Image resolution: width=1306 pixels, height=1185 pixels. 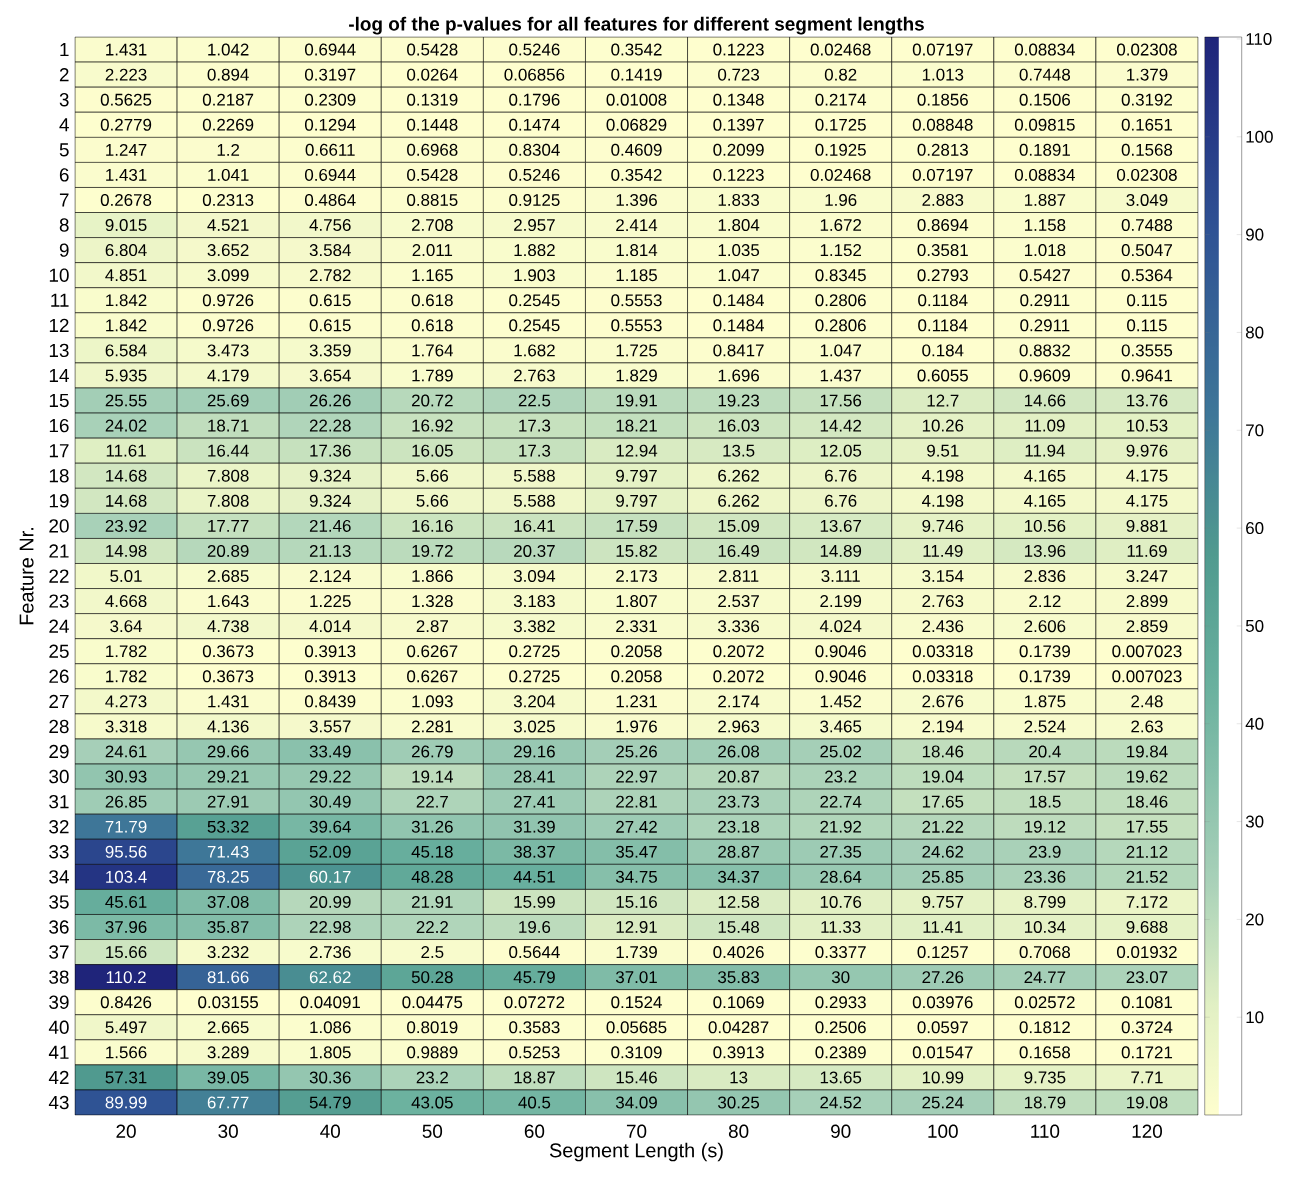 I want to click on data-label: 2.48, so click(x=1147, y=701).